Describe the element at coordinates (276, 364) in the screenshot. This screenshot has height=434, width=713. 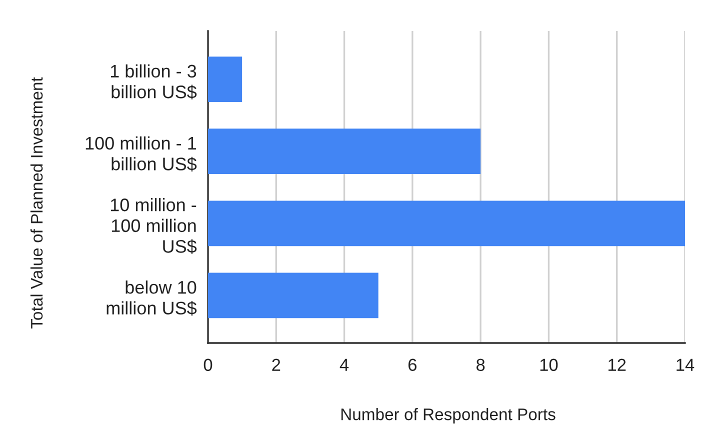
I see `x-tick-label: 2` at that location.